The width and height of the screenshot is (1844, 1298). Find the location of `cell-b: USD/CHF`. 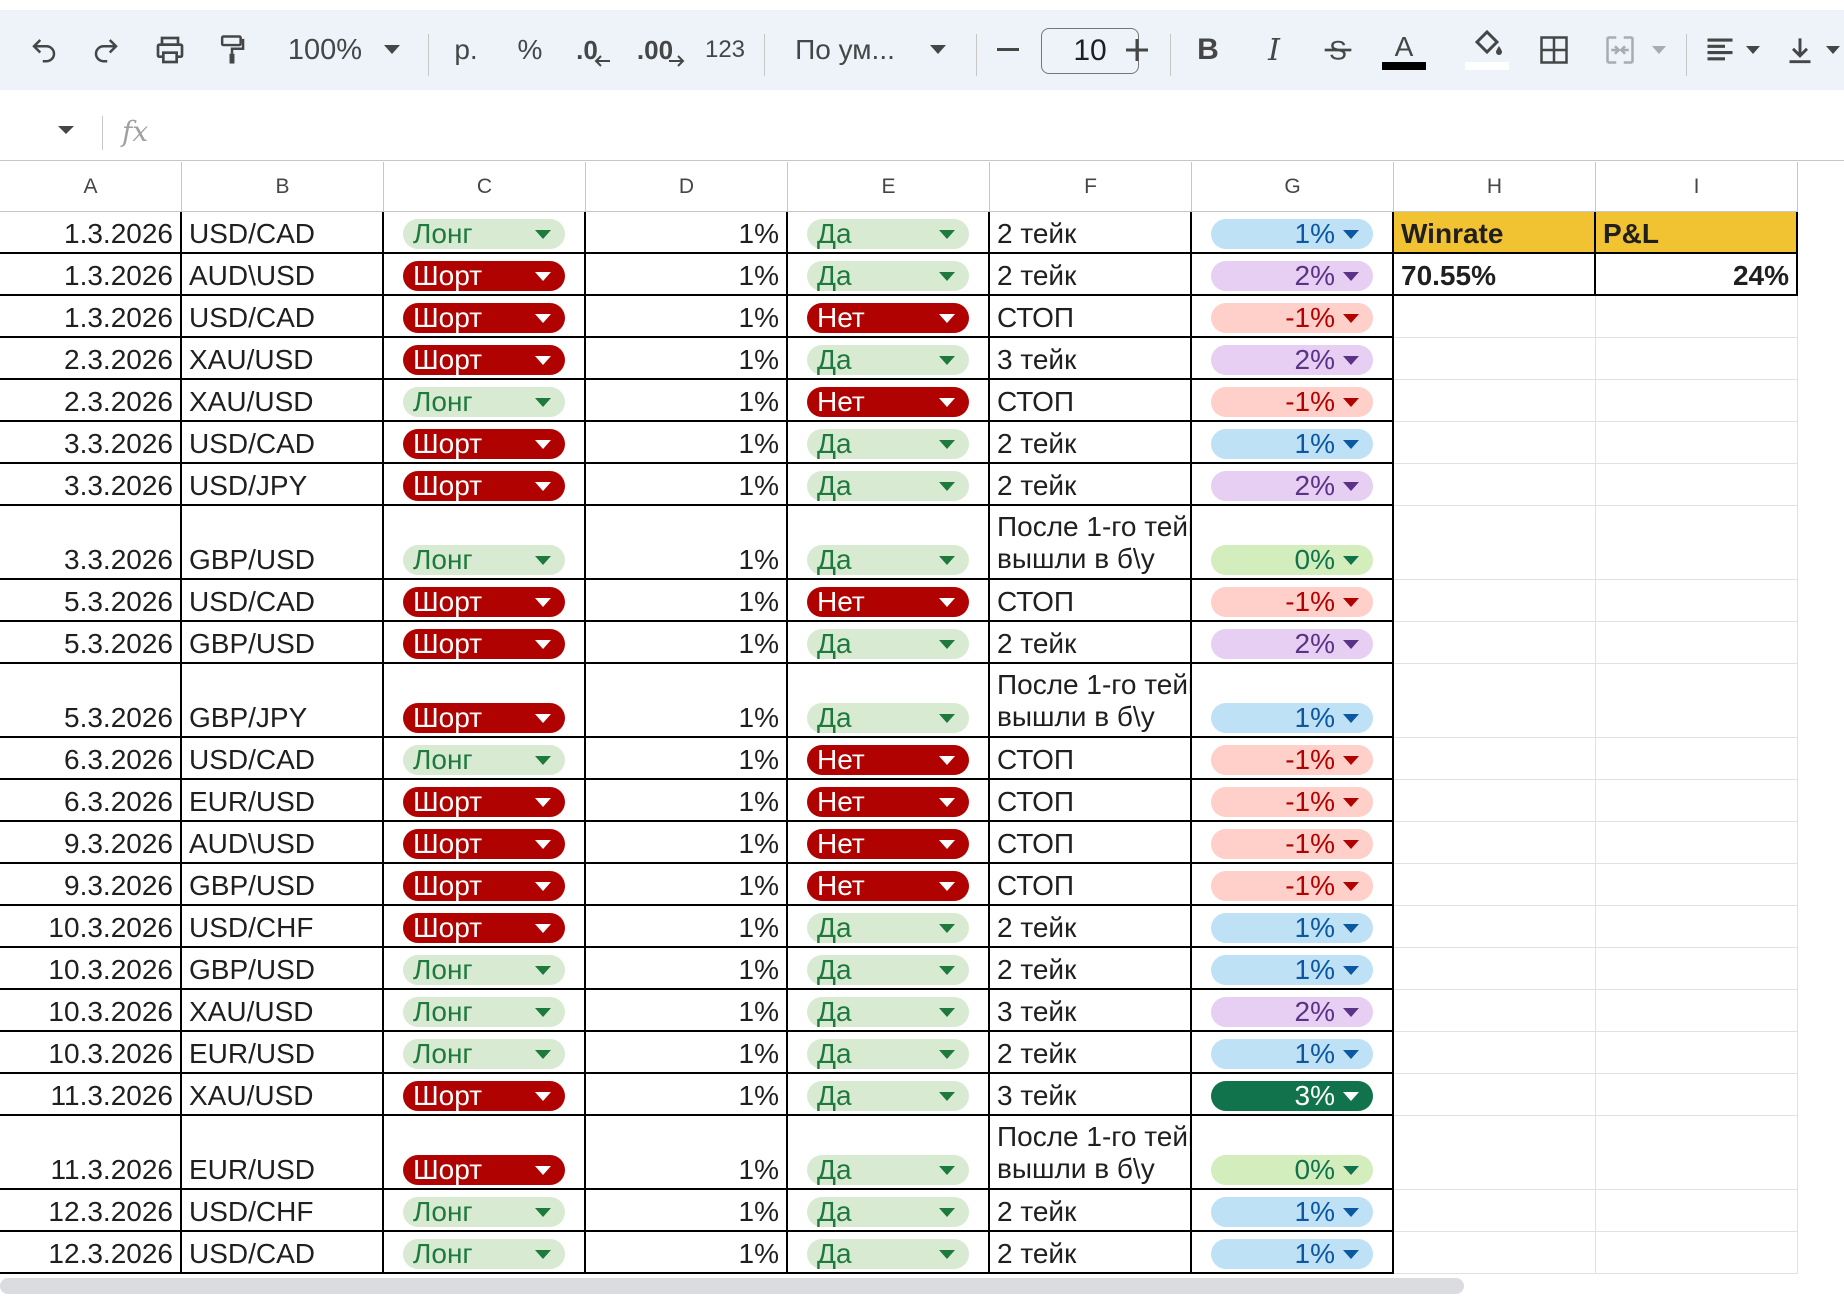

cell-b: USD/CHF is located at coordinates (283, 1211).